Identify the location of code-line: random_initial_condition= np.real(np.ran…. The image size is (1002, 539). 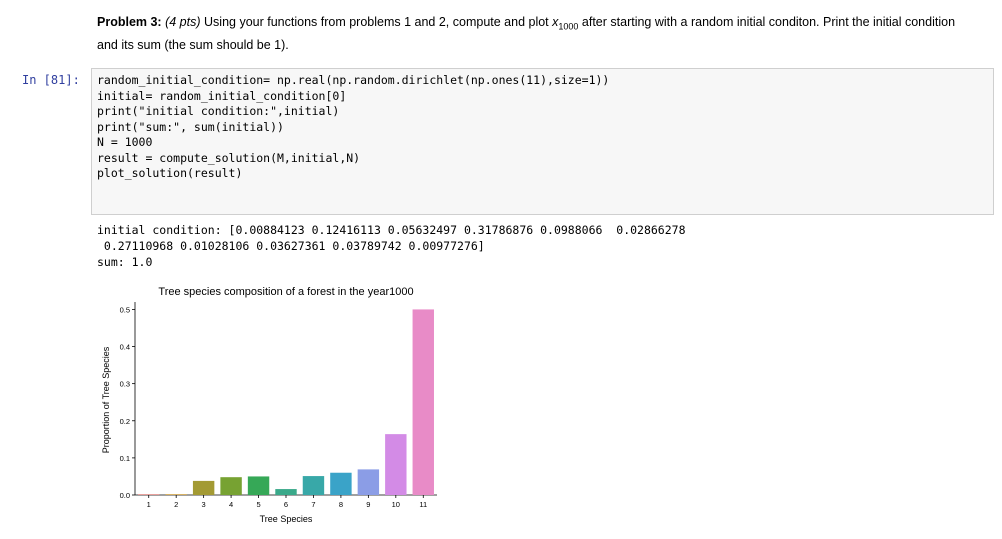
(353, 80).